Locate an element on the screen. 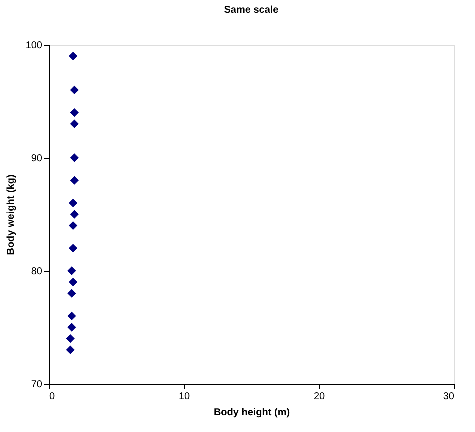  y-tick-label: 90 is located at coordinates (37, 159).